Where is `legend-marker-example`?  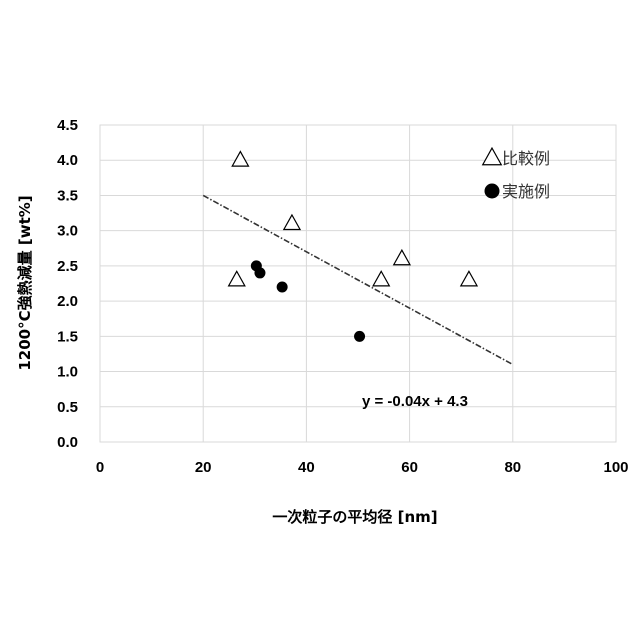
legend-marker-example is located at coordinates (492, 191).